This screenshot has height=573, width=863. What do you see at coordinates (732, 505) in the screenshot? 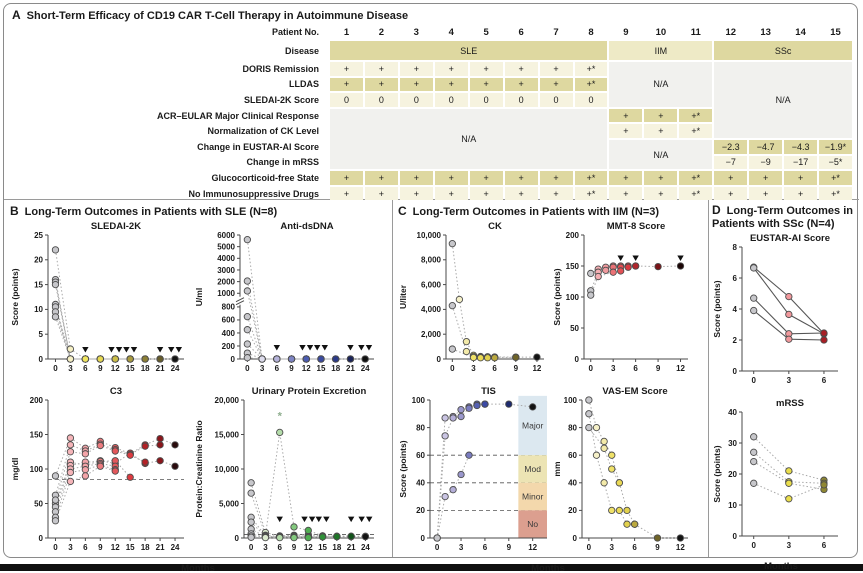
I see `y-tick-label: 10` at bounding box center [732, 505].